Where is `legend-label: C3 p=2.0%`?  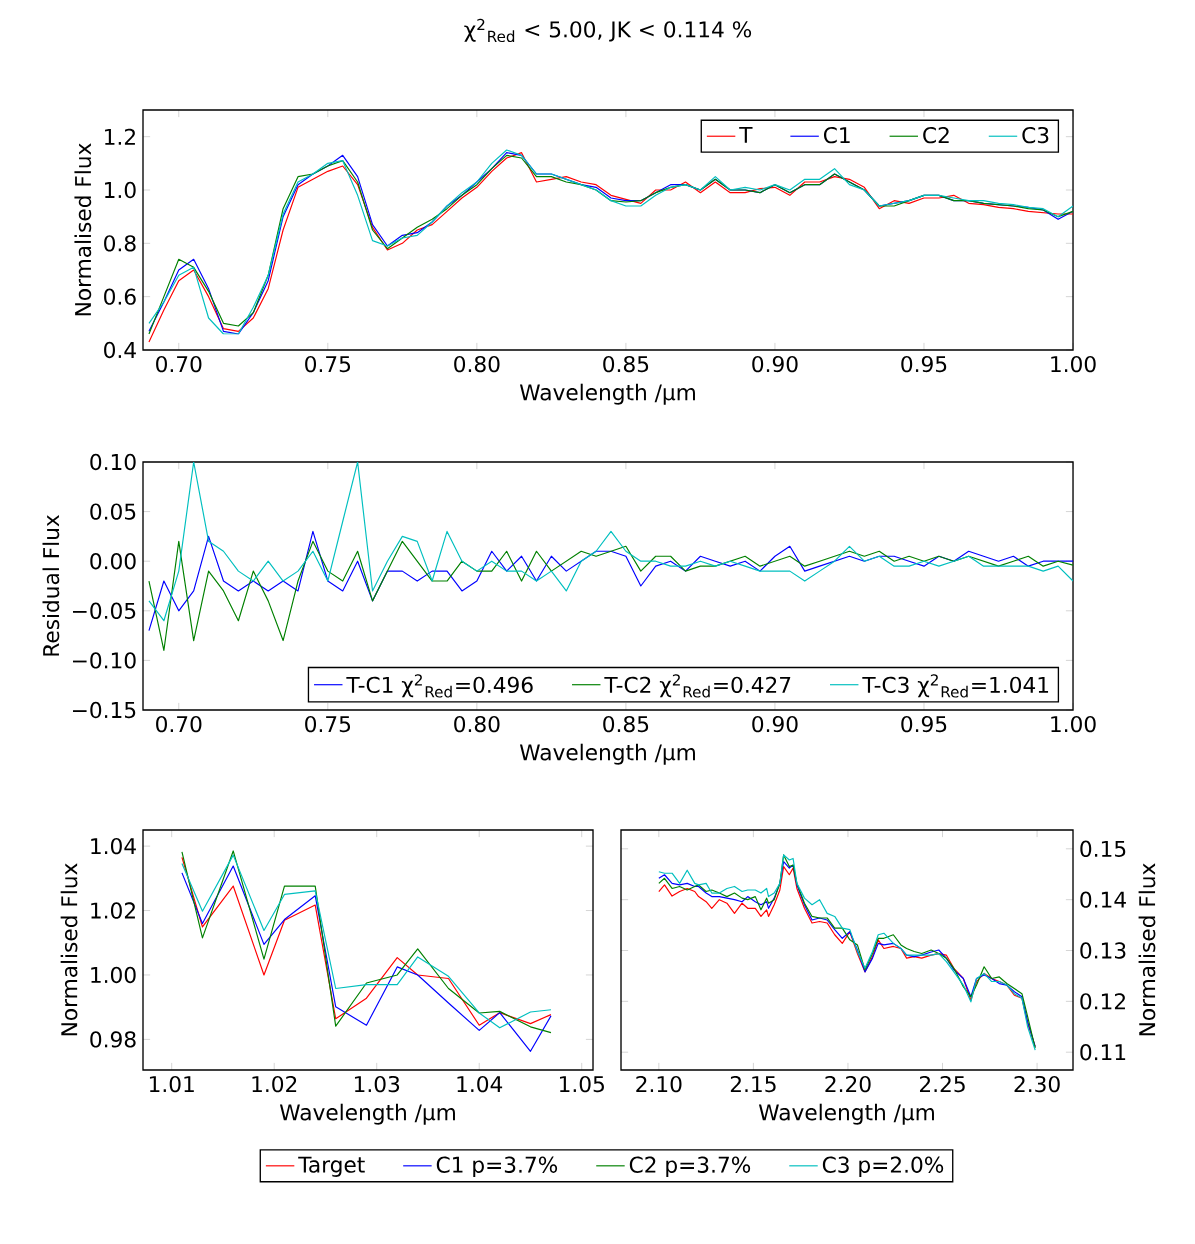 legend-label: C3 p=2.0% is located at coordinates (883, 1167).